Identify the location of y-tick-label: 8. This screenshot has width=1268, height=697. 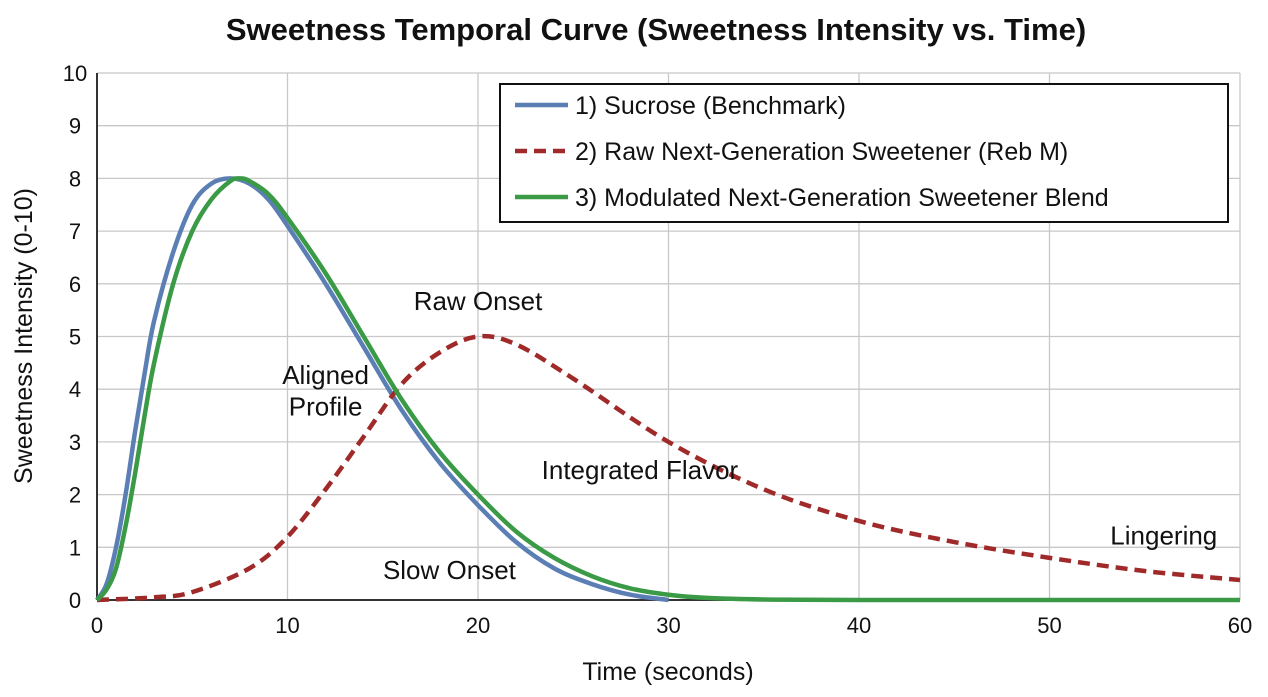
(75, 178).